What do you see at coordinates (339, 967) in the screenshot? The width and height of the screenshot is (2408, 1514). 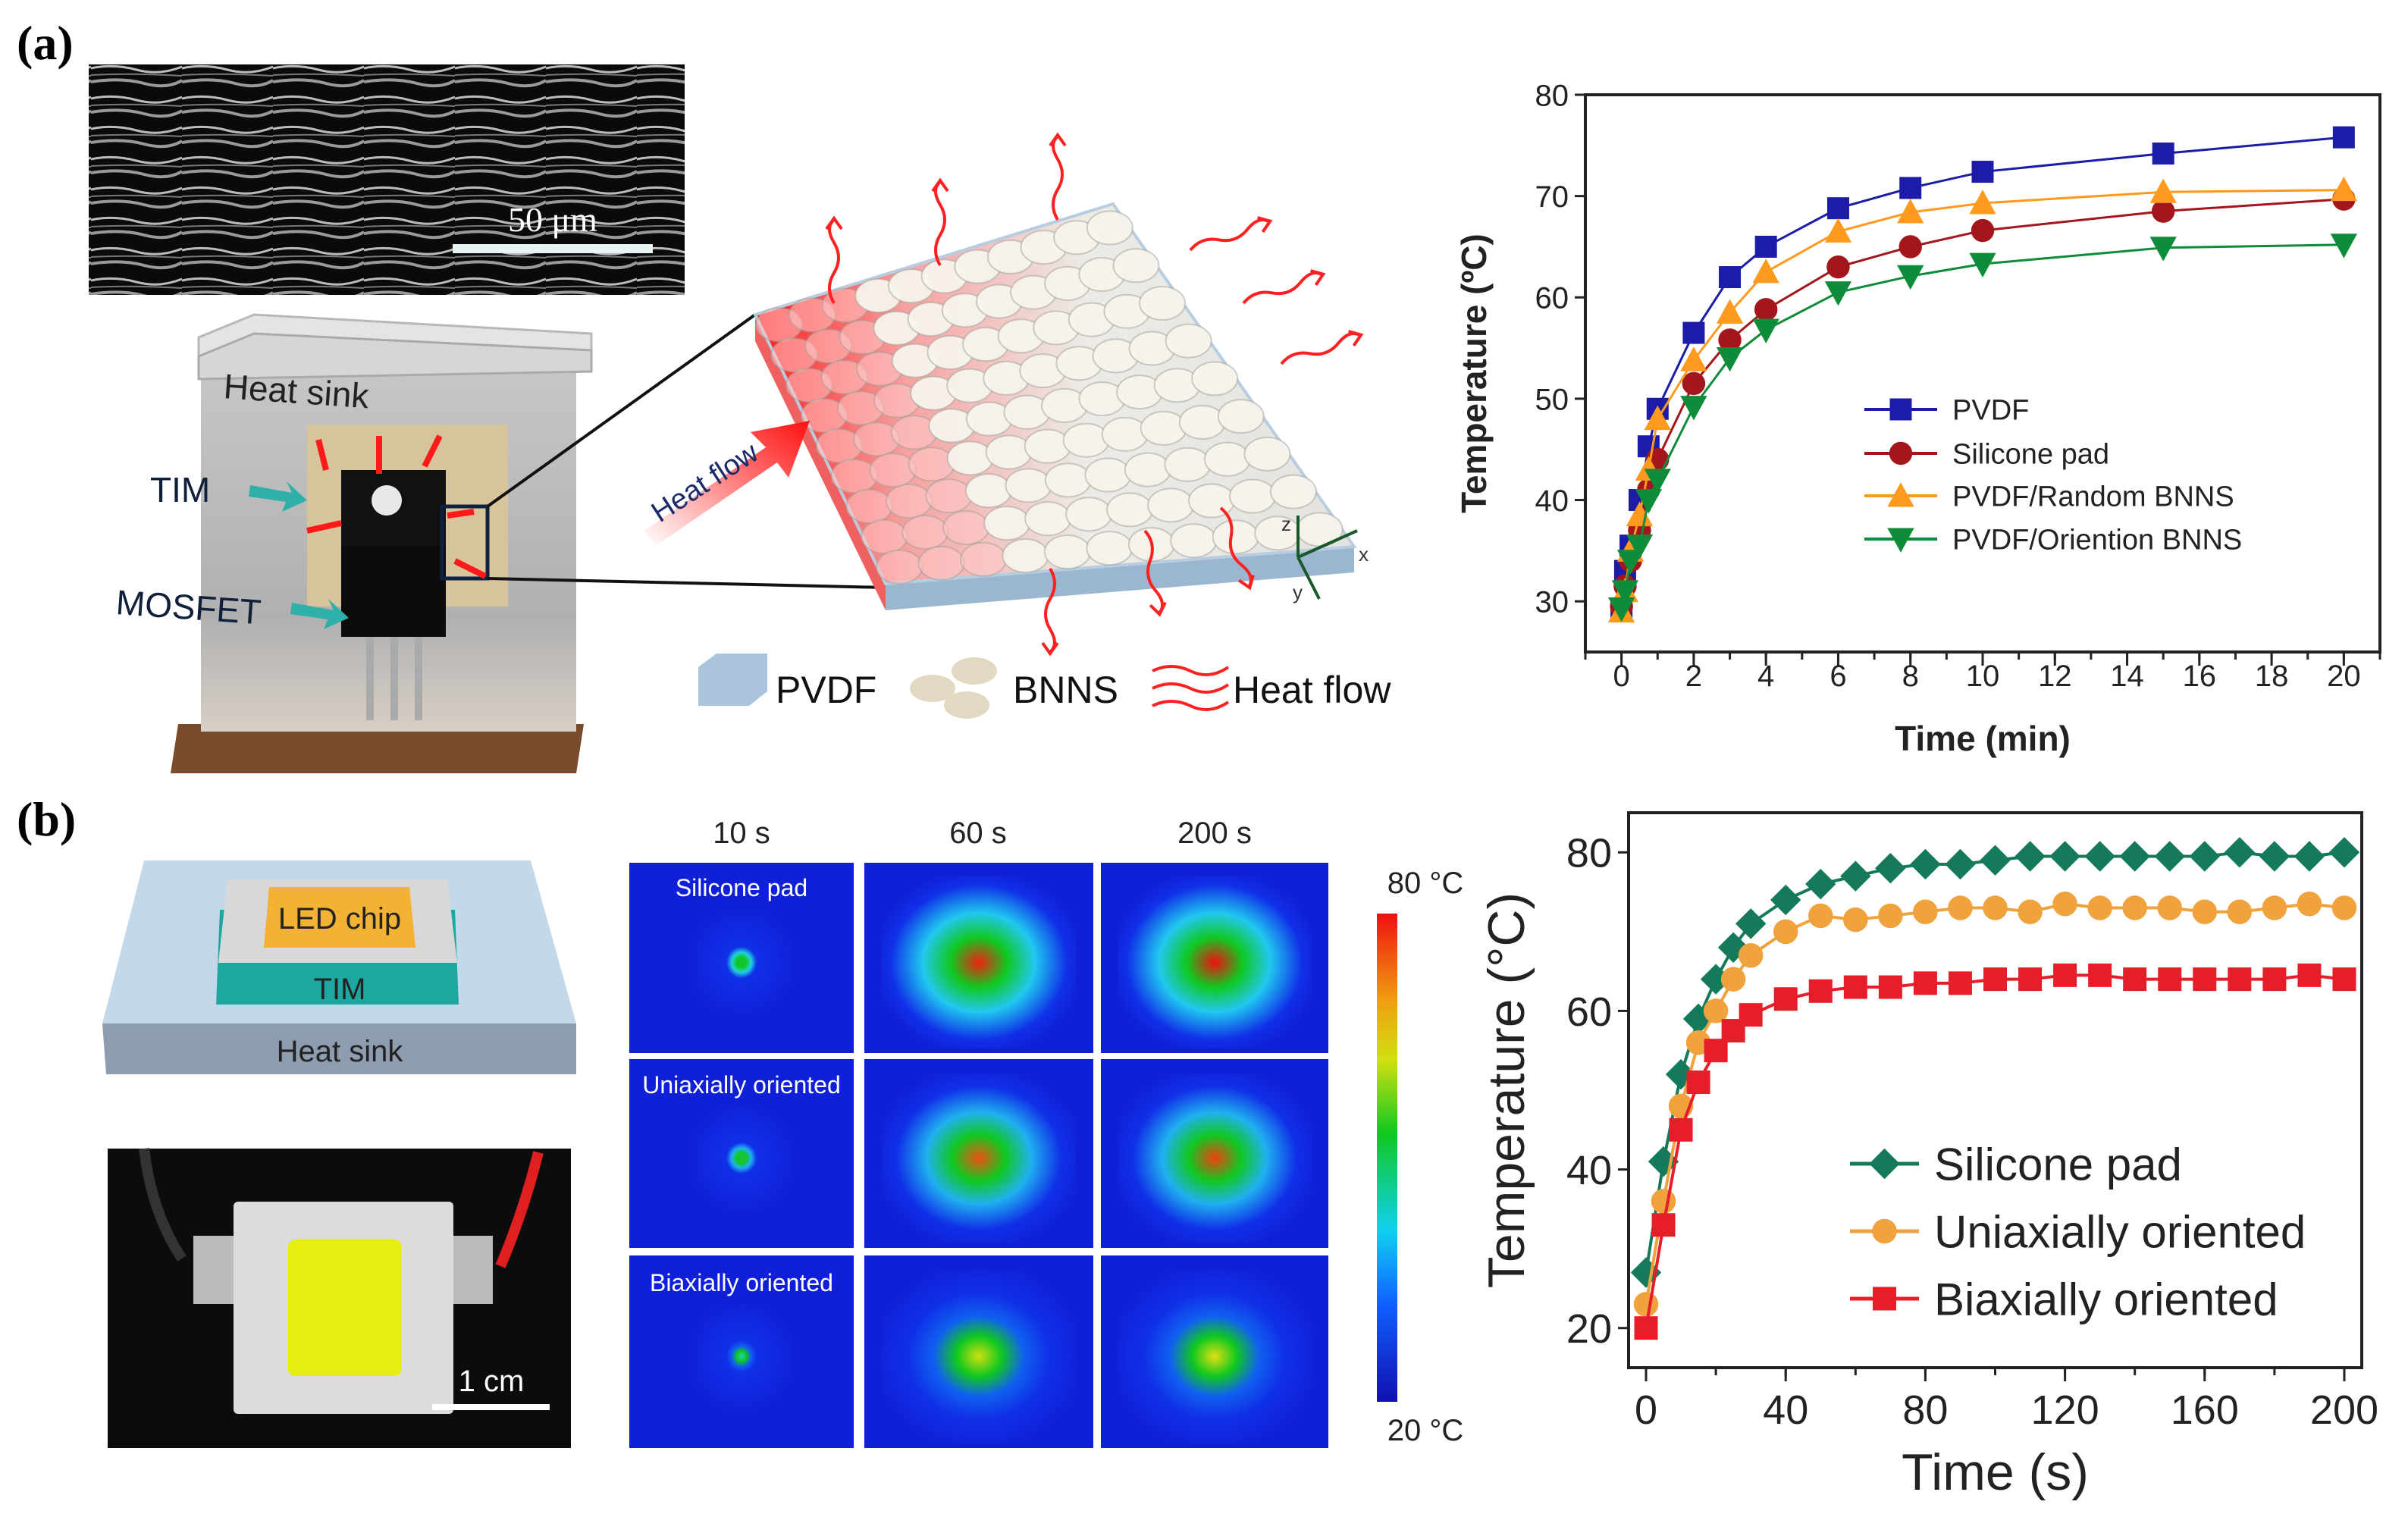 I see `led-schematic: LED chip TIM Heat sink` at bounding box center [339, 967].